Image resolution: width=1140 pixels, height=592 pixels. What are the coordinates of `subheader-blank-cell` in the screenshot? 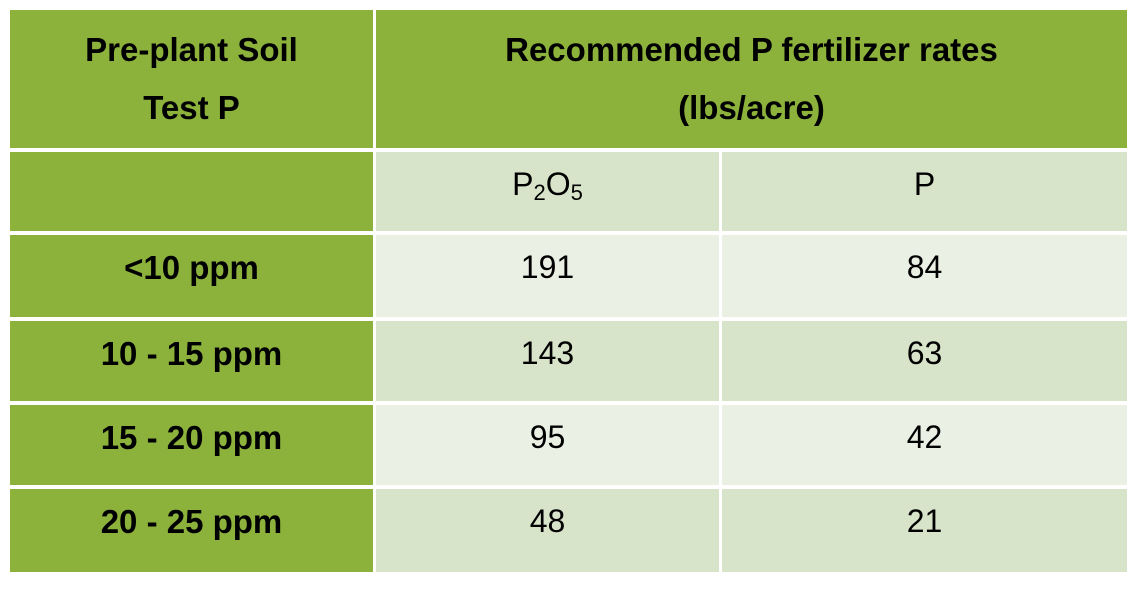 It's located at (191, 191).